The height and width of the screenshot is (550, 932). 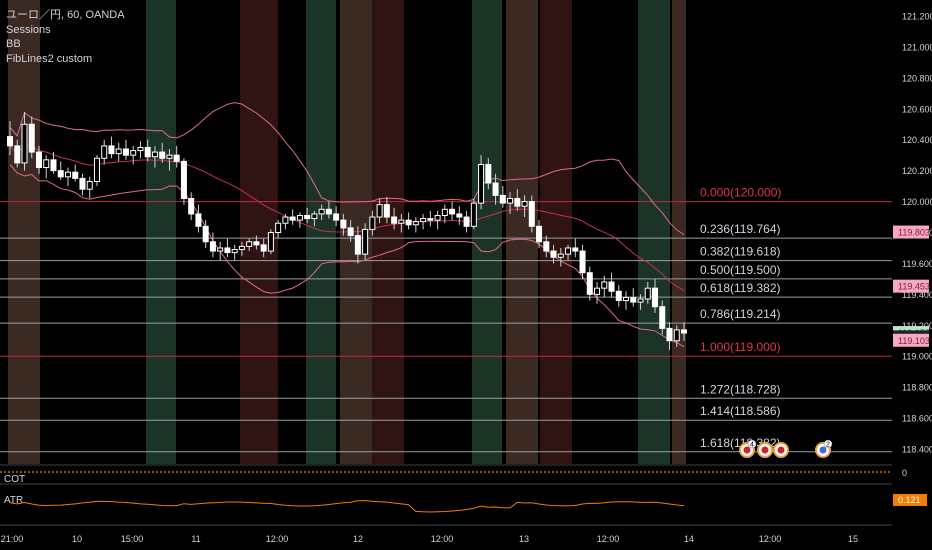 What do you see at coordinates (740, 229) in the screenshot?
I see `fib-label: 0.236(119.764)` at bounding box center [740, 229].